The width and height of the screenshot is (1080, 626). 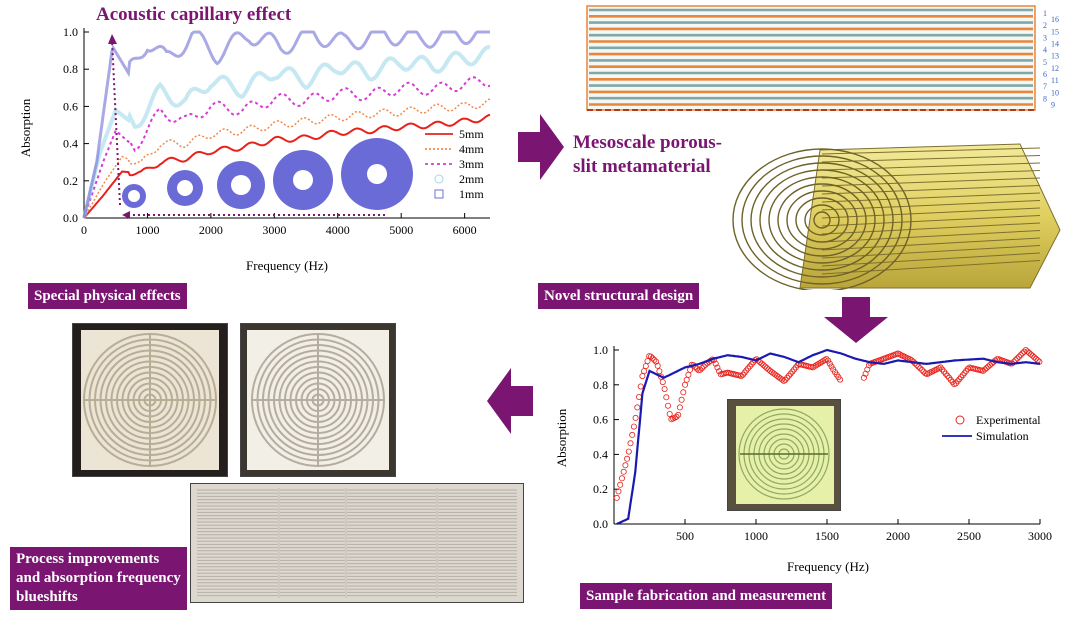 What do you see at coordinates (600, 524) in the screenshot?
I see `p3-y-tick-label: 0.0` at bounding box center [600, 524].